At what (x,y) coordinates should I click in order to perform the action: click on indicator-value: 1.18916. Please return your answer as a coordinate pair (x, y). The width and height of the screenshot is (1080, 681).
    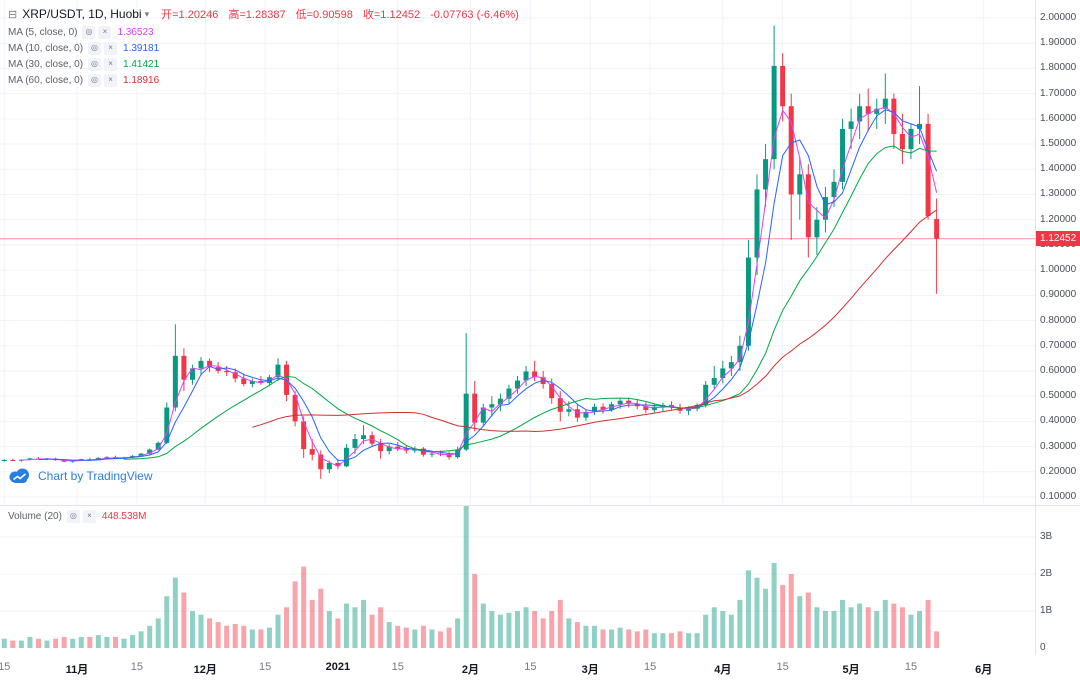
    Looking at the image, I should click on (141, 80).